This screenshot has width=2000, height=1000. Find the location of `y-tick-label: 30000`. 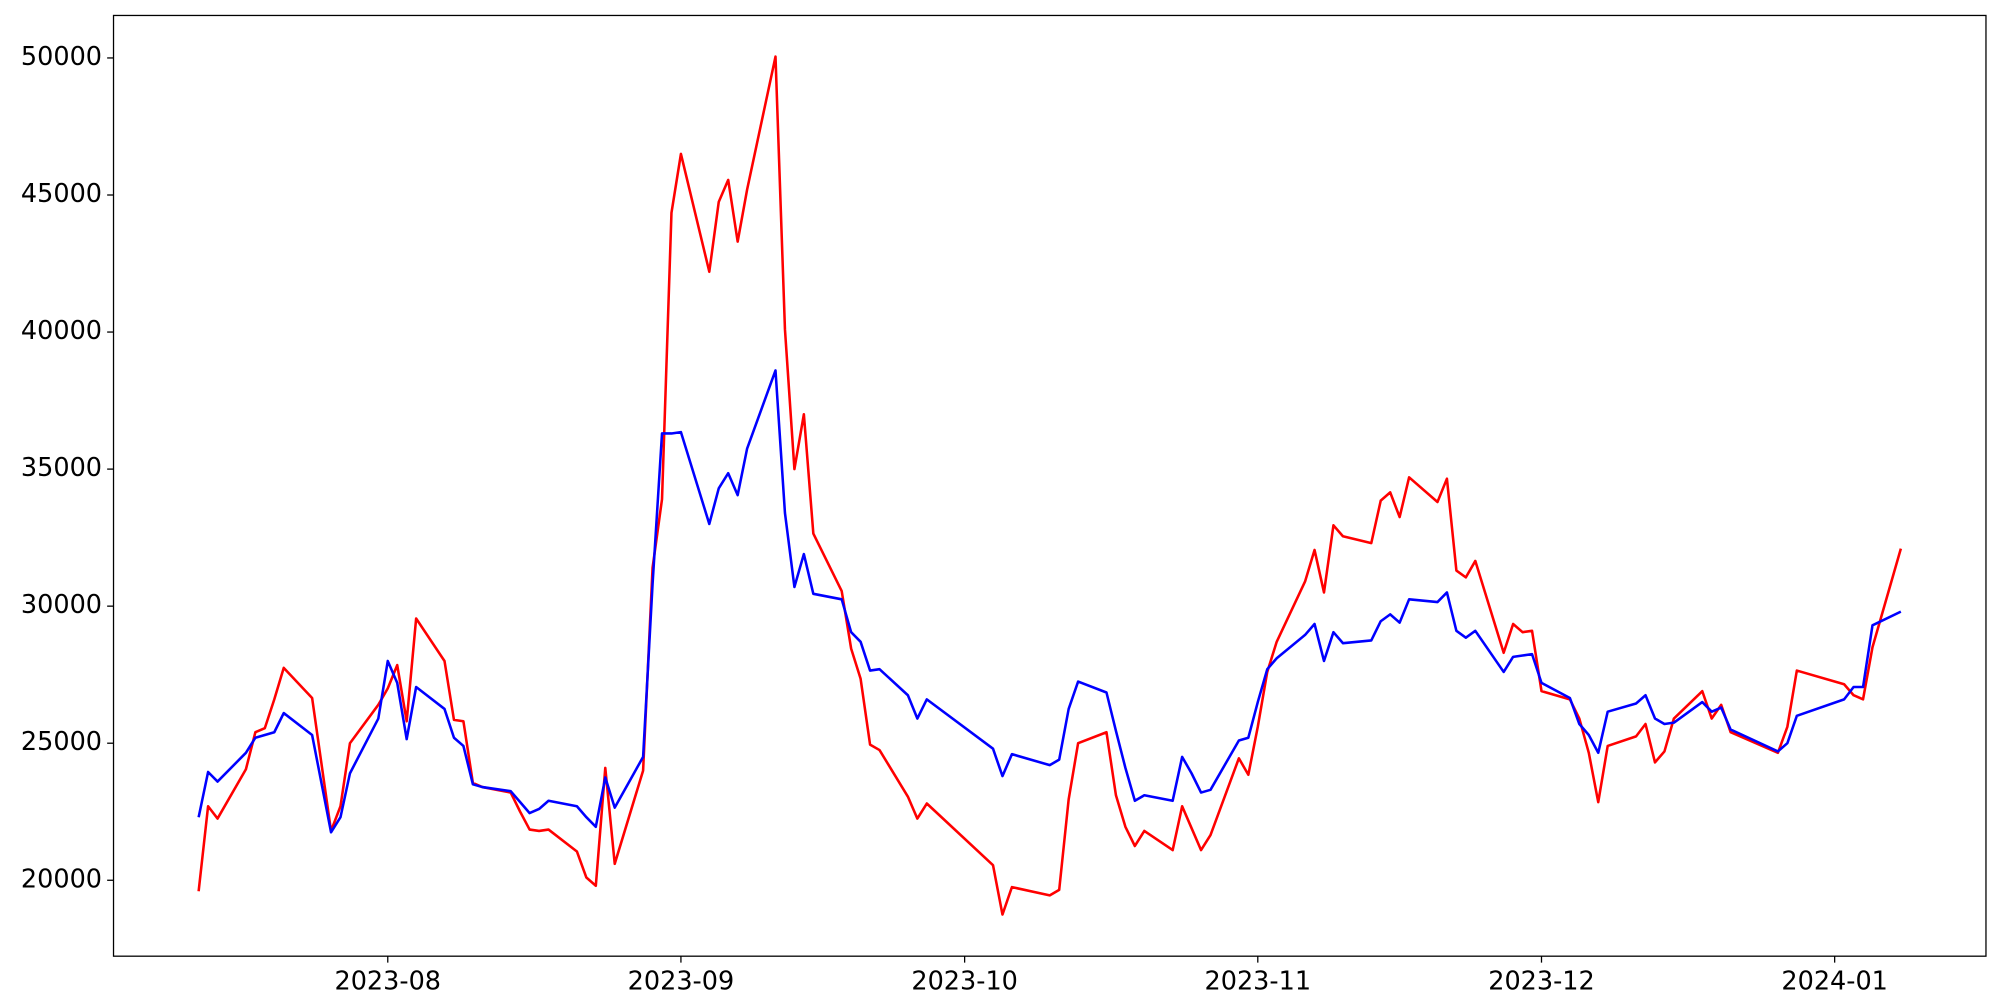

y-tick-label: 30000 is located at coordinates (61, 605).